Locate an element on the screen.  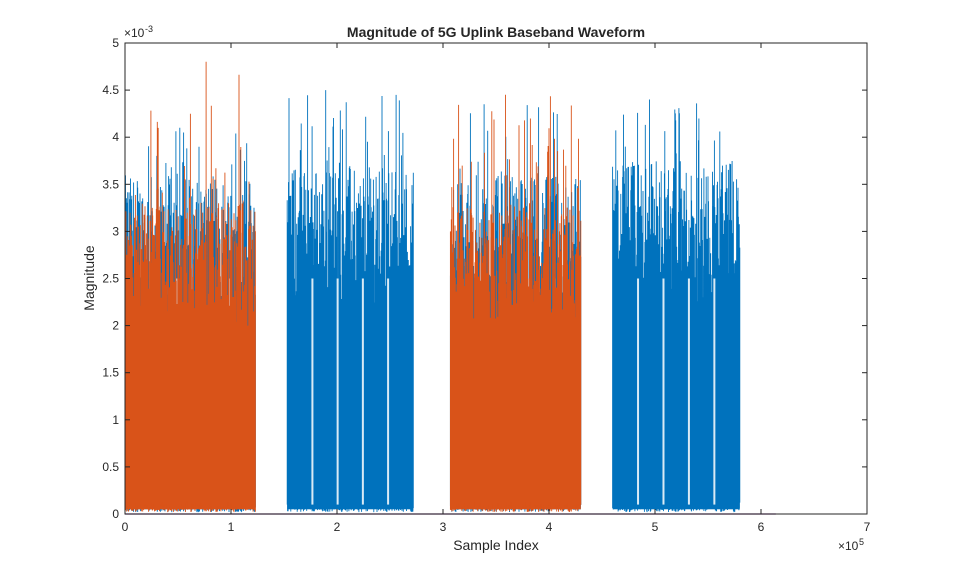
y-tick-label: 5 is located at coordinates (115, 43).